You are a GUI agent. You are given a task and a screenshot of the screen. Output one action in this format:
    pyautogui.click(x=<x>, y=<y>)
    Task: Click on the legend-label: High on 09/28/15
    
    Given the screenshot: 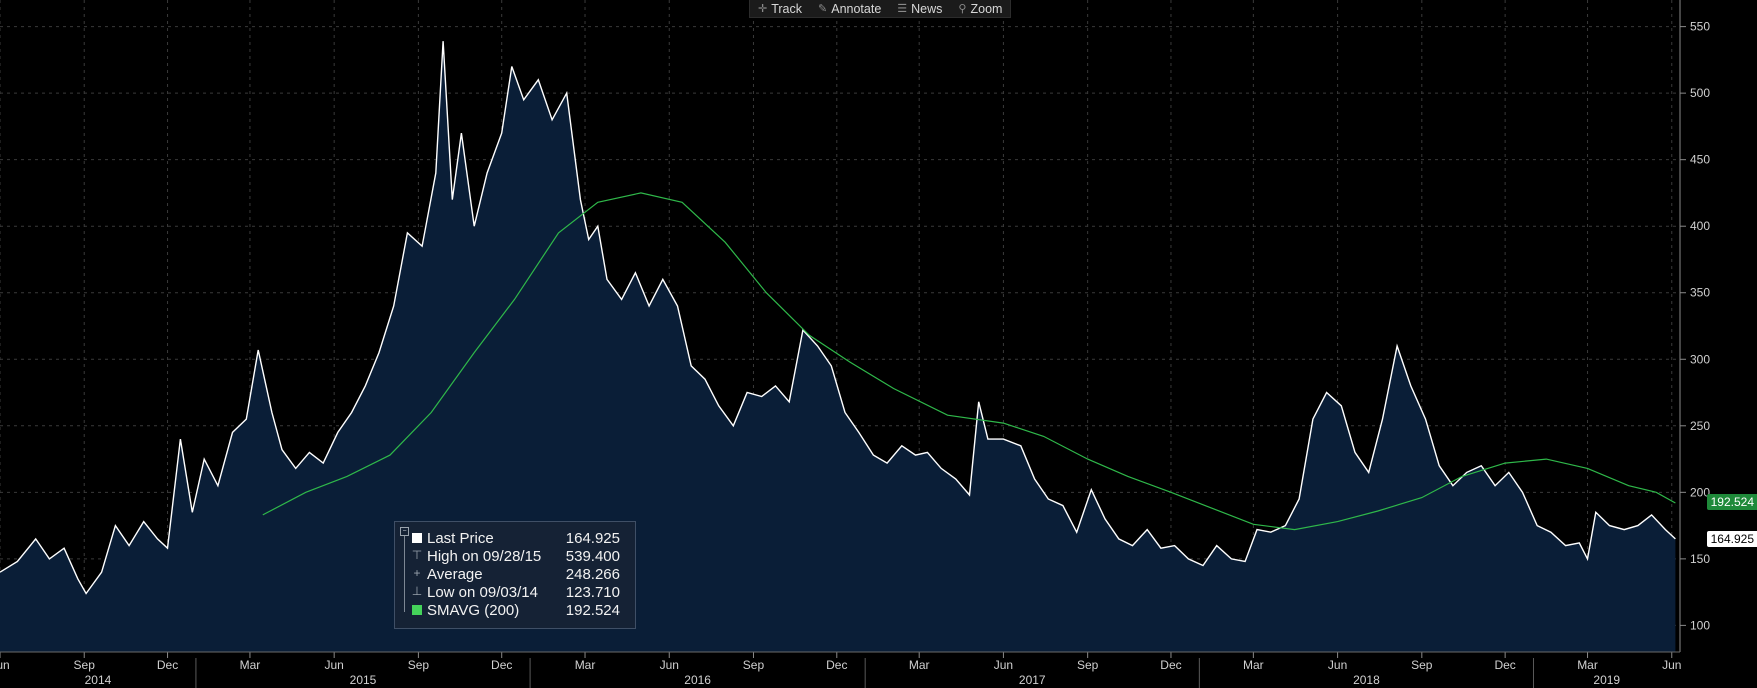 What is the action you would take?
    pyautogui.click(x=484, y=556)
    